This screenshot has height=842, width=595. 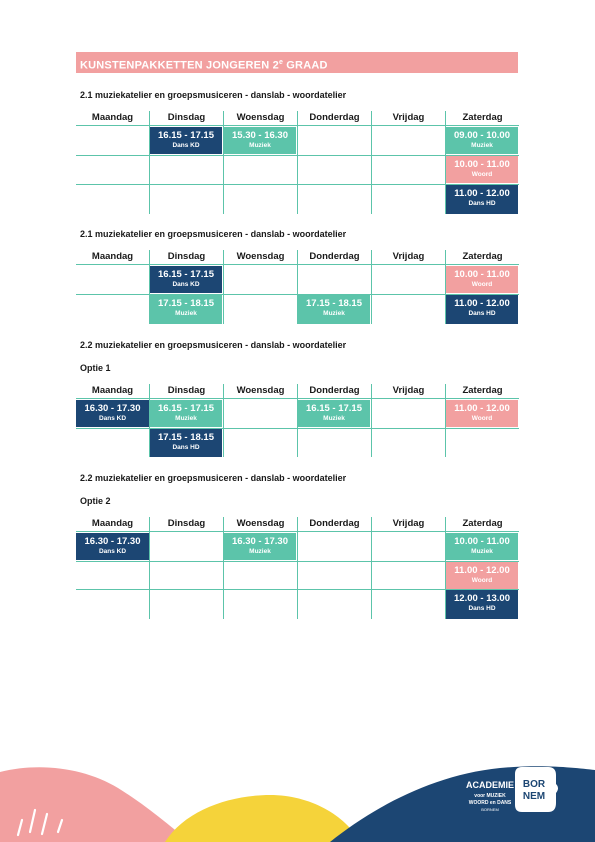 I want to click on schedule-cell: 16.30 - 17.30 Muziek, so click(x=260, y=546).